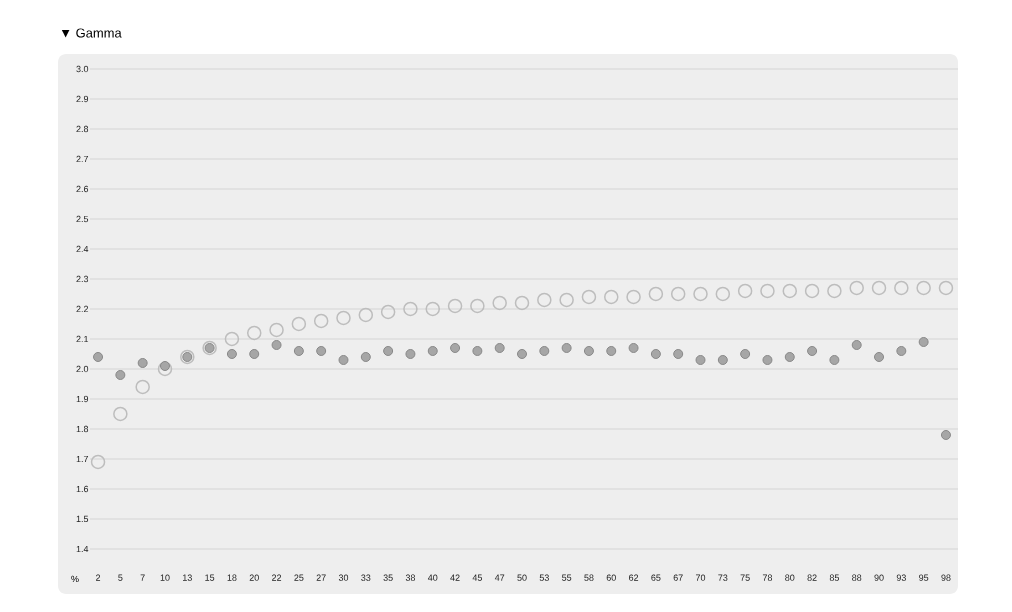  I want to click on y-tick-label: 2.9, so click(82, 99).